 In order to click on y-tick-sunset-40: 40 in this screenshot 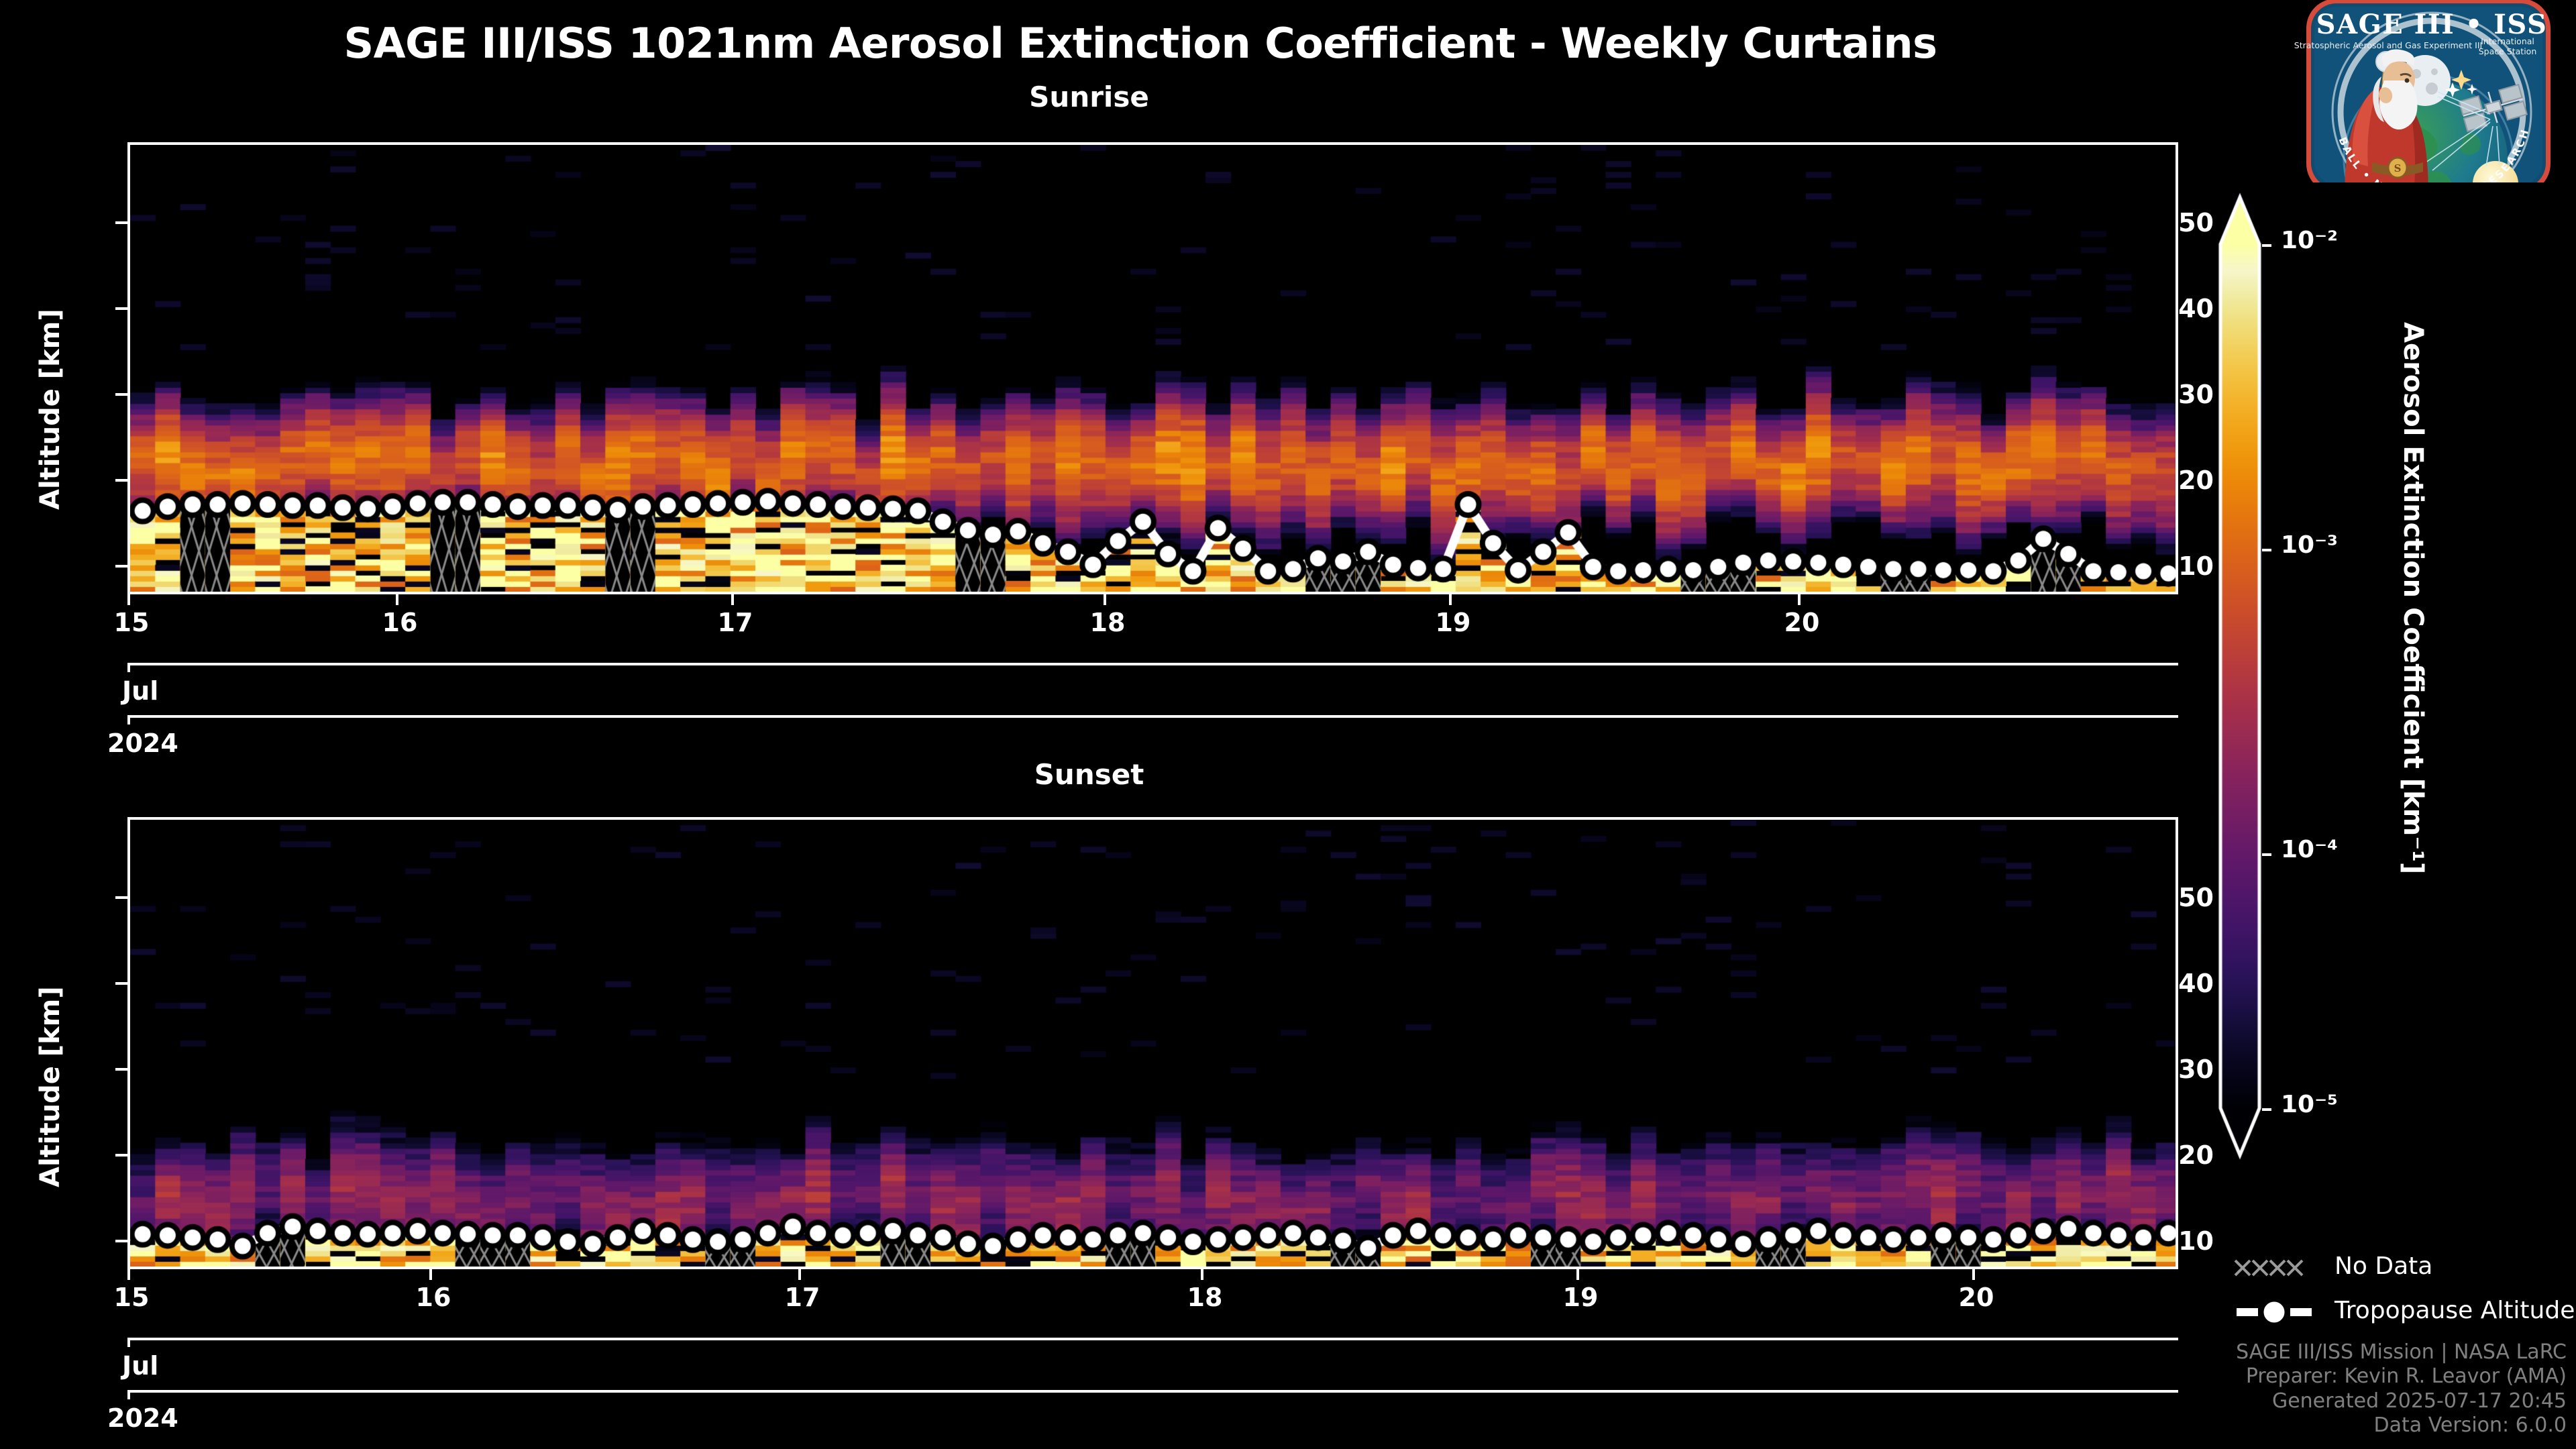, I will do `click(2196, 983)`.